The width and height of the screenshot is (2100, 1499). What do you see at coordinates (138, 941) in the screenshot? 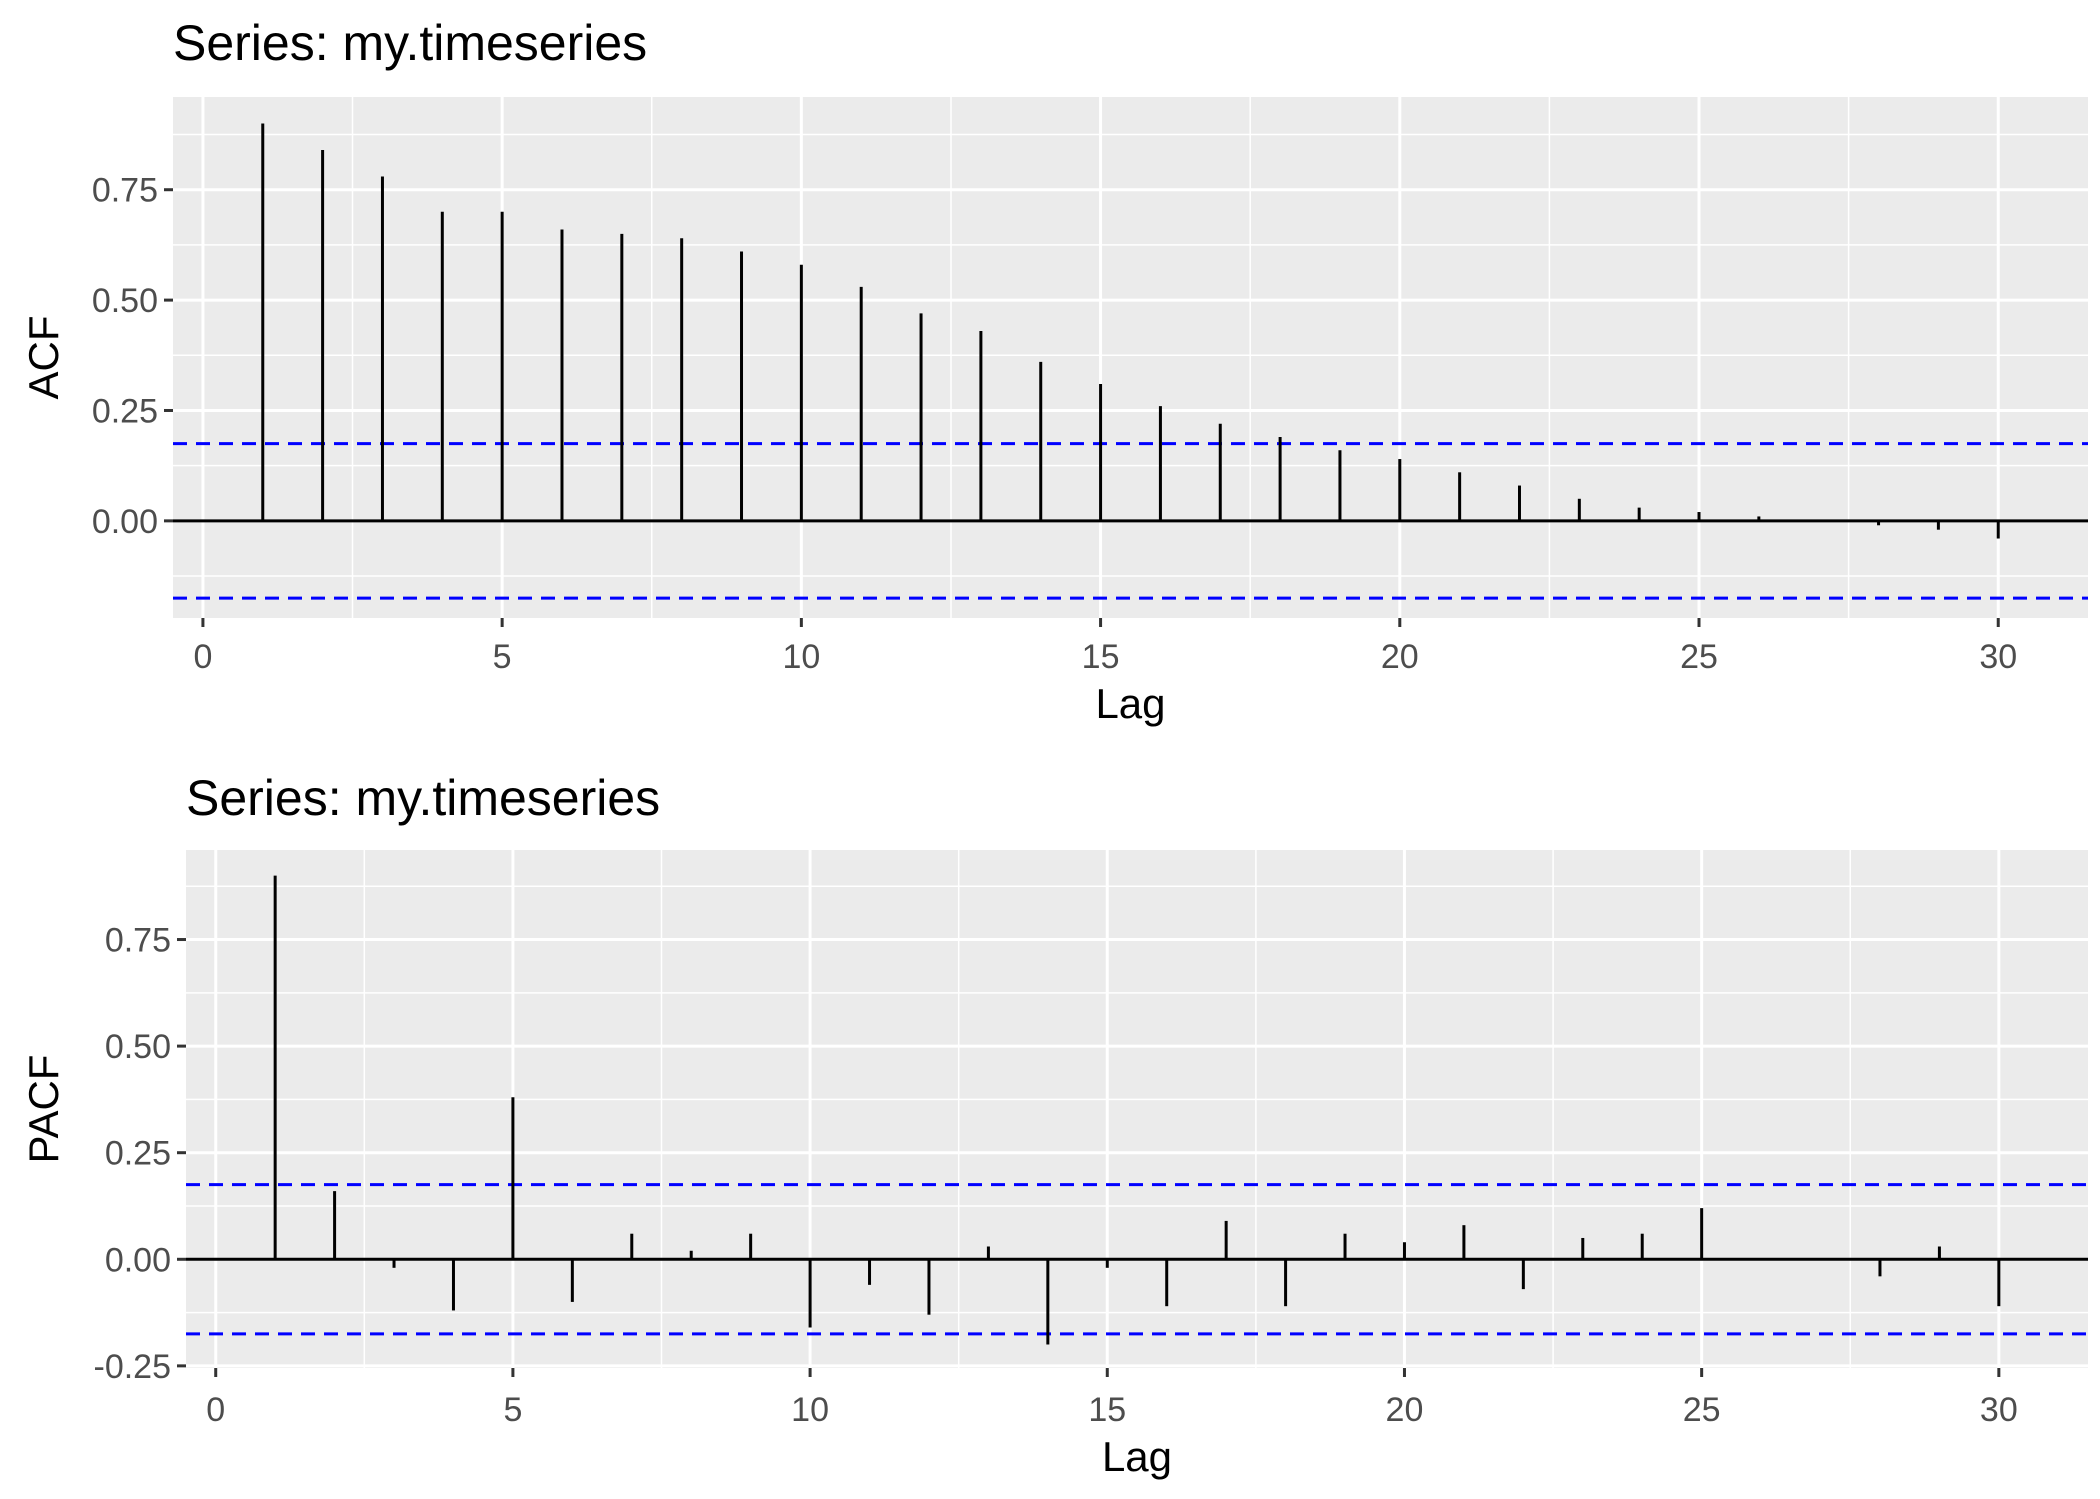
I see `pacf-y-tick-label: 0.75` at bounding box center [138, 941].